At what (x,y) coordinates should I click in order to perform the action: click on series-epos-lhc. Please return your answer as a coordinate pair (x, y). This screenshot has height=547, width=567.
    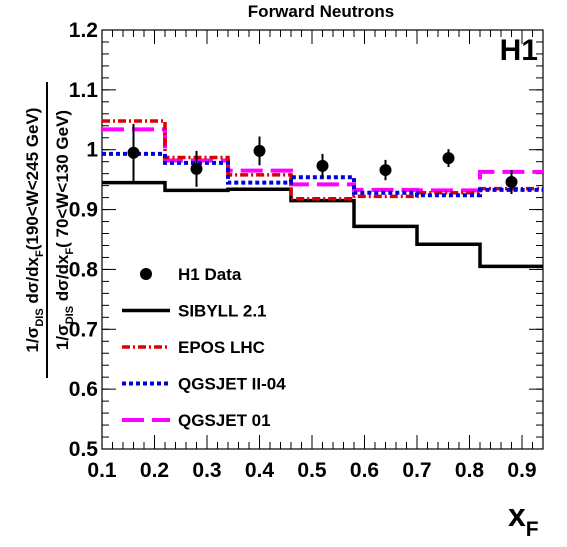
    Looking at the image, I should click on (322, 160).